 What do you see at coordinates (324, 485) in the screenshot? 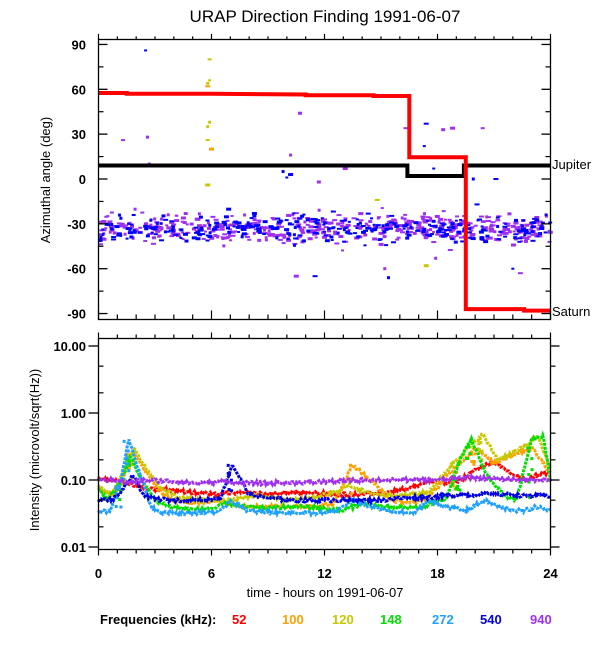
I see `intensity-line` at bounding box center [324, 485].